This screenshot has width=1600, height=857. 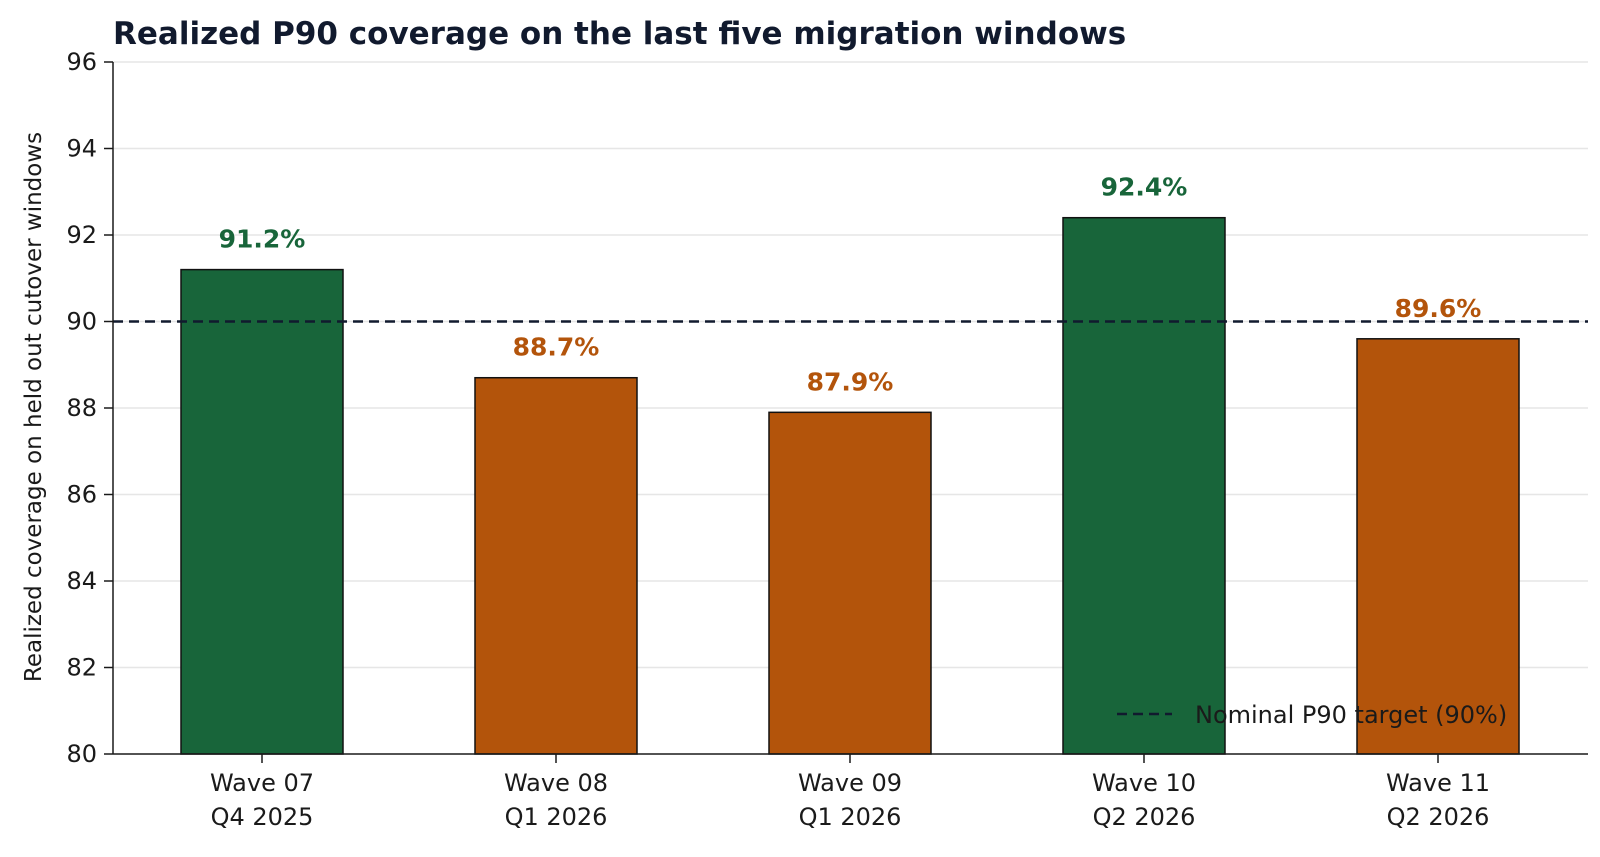 What do you see at coordinates (262, 783) in the screenshot?
I see `x-tick-label: Wave 07` at bounding box center [262, 783].